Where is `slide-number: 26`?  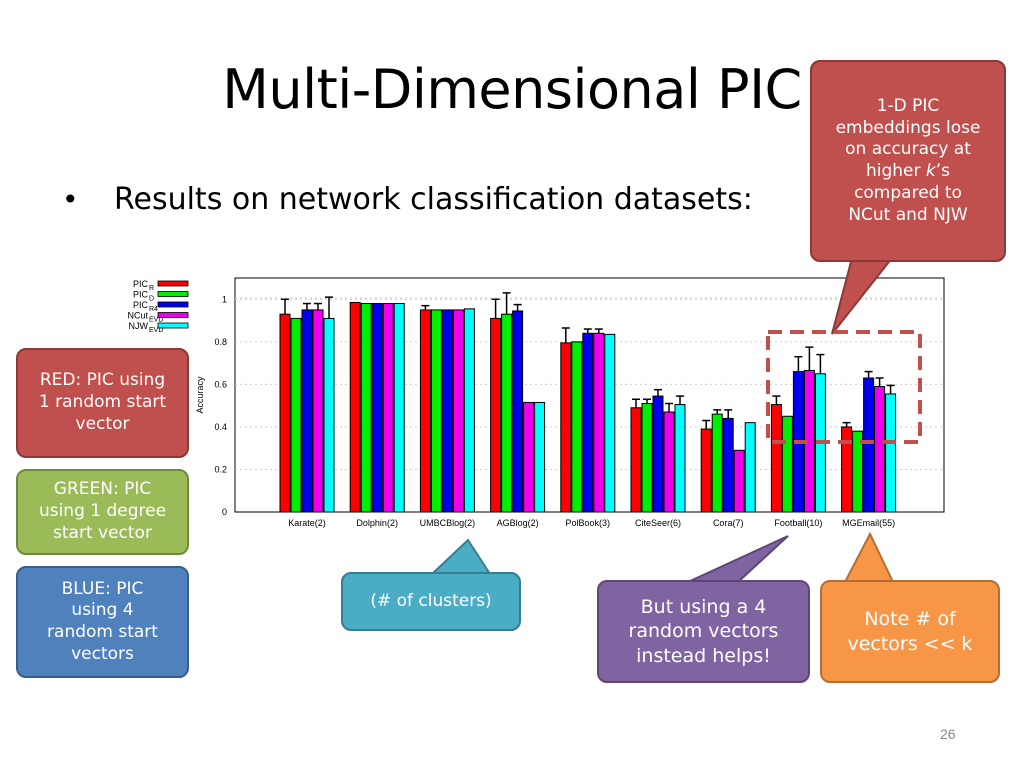 slide-number: 26 is located at coordinates (948, 734).